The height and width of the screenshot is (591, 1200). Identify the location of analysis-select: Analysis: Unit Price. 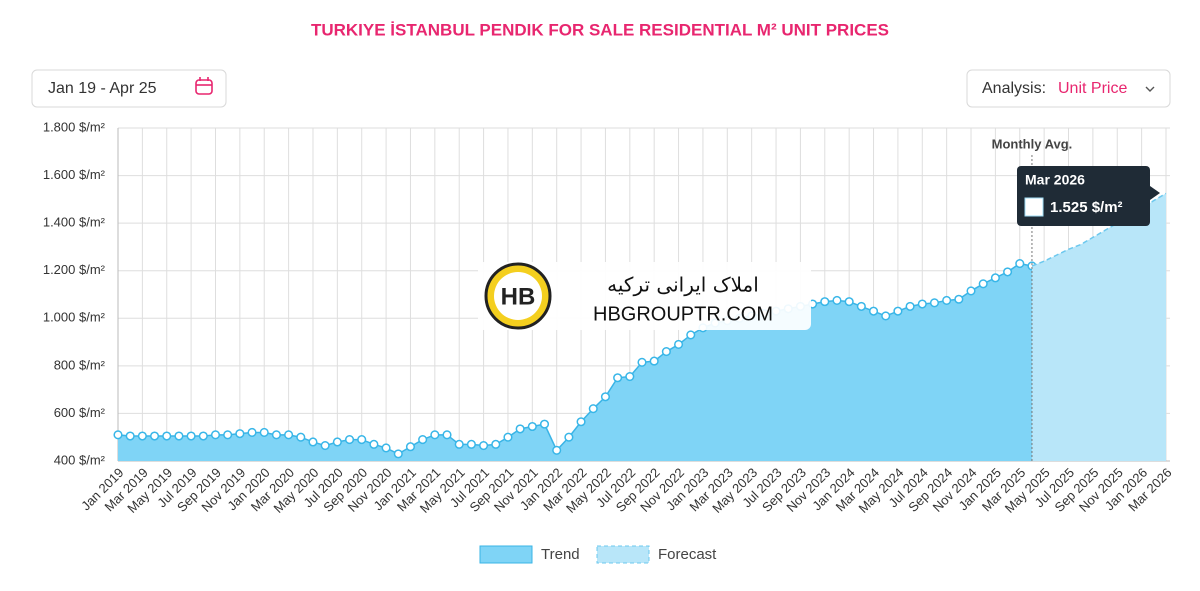
(1068, 88).